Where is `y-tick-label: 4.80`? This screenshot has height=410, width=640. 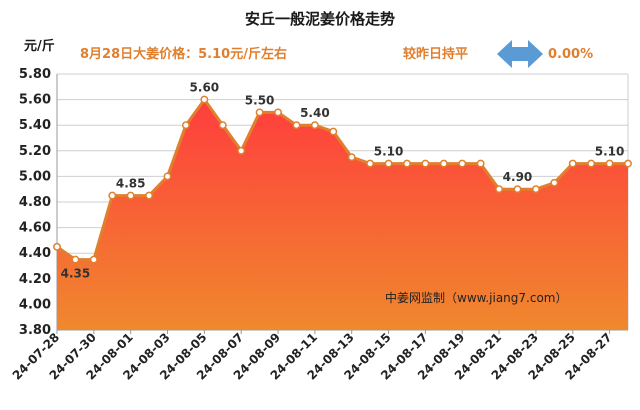
y-tick-label: 4.80 is located at coordinates (35, 202).